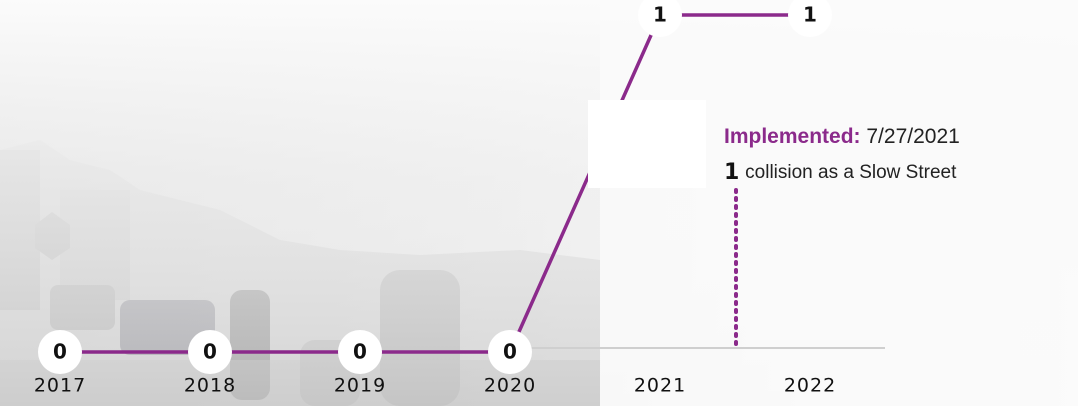  Describe the element at coordinates (660, 386) in the screenshot. I see `x-tick-label: 2021` at that location.